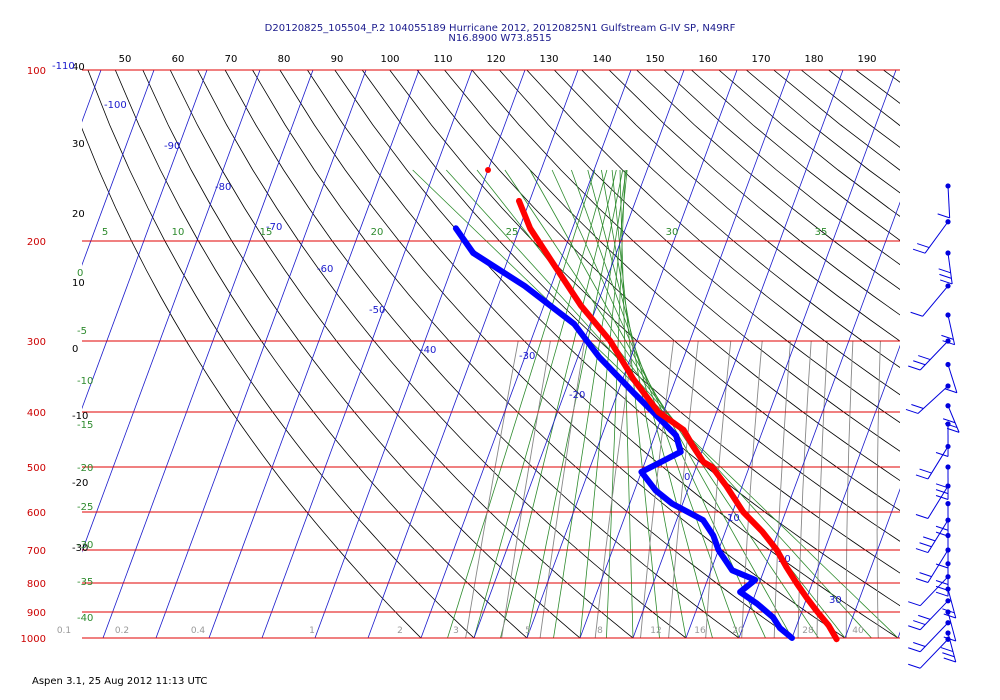  What do you see at coordinates (312, 631) in the screenshot?
I see `mixing-ratio-label: 1` at bounding box center [312, 631].